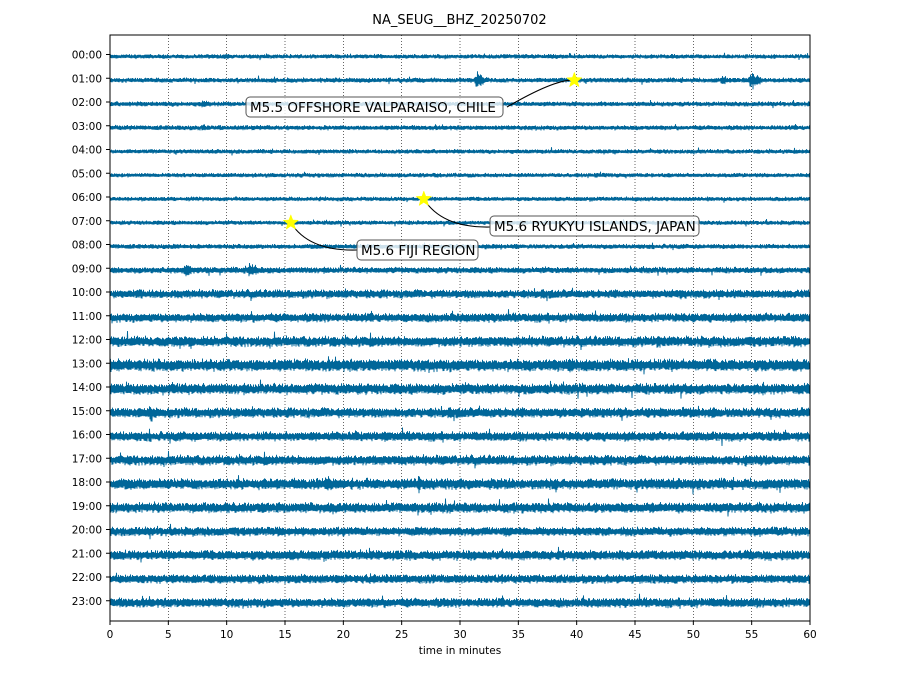  I want to click on event-annotation: M5.6 FIJI REGION, so click(380, 237).